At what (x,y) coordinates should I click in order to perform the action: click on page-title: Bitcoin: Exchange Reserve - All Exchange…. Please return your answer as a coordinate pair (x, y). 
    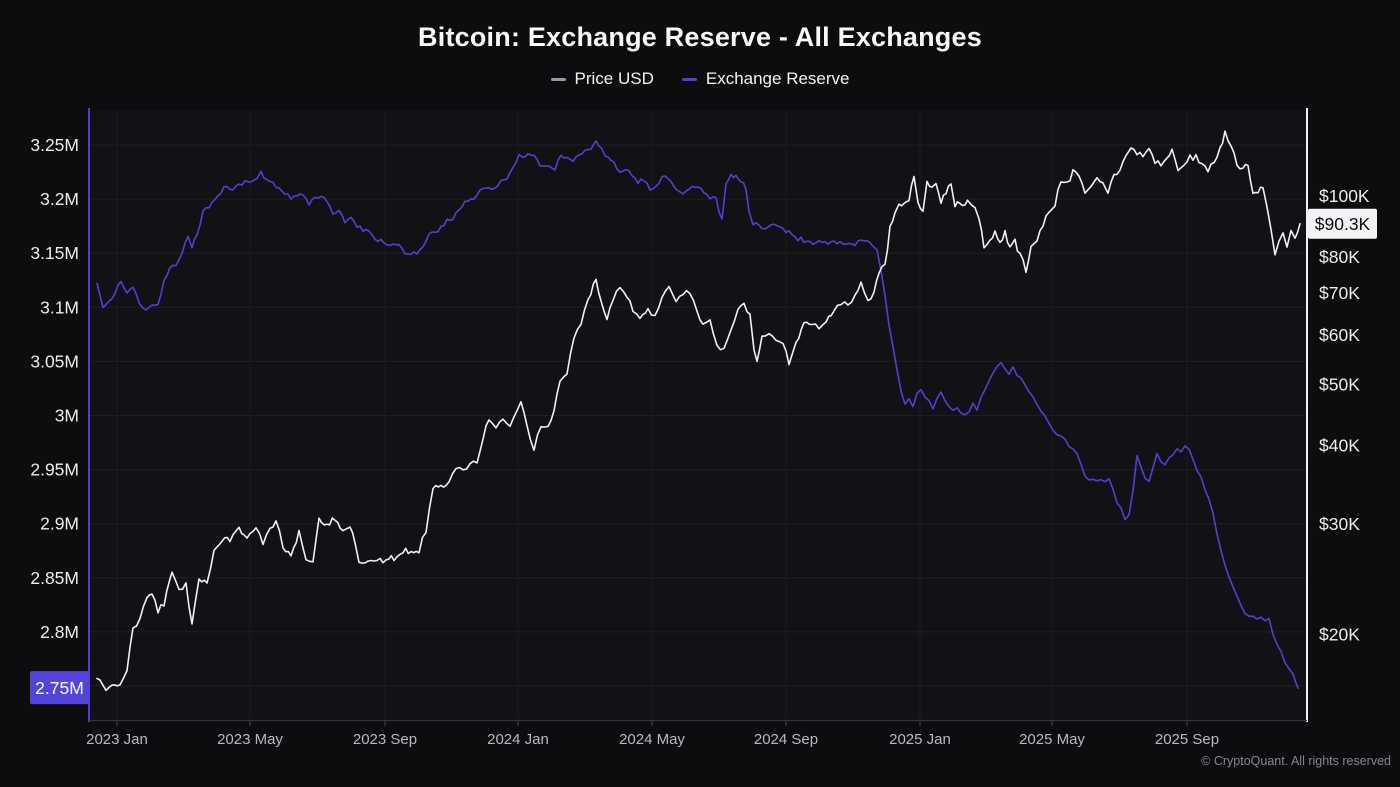
    Looking at the image, I should click on (700, 37).